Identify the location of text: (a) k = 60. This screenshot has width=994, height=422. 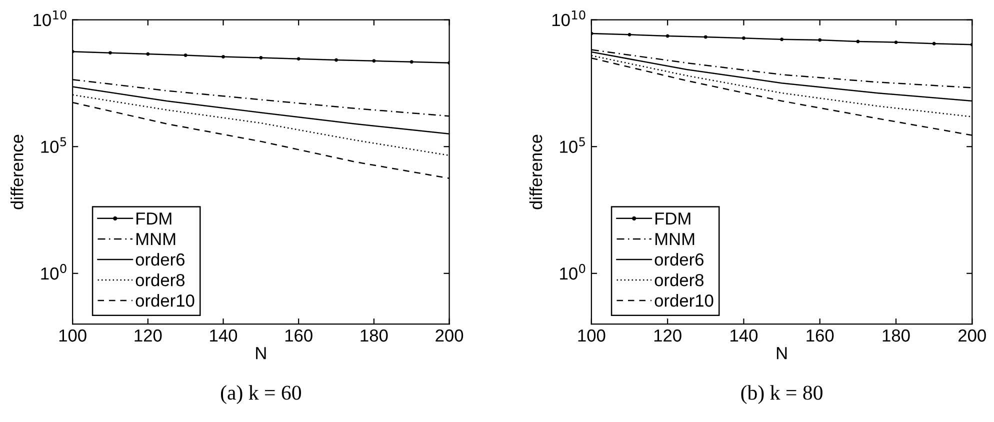
(261, 394).